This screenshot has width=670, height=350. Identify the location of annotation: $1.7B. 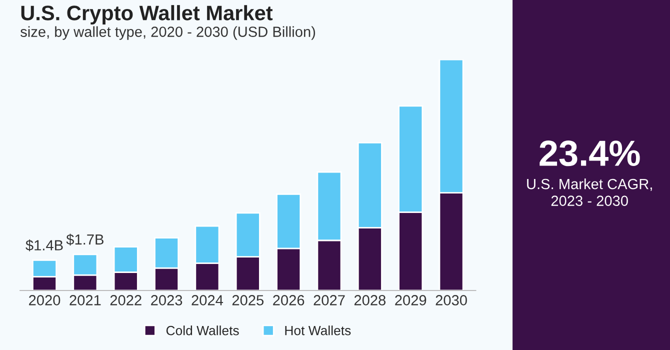
(85, 240).